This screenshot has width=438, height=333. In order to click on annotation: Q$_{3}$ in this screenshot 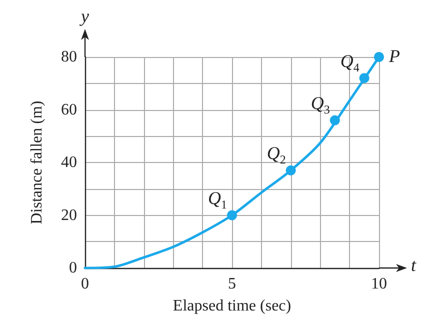, I will do `click(320, 106)`.